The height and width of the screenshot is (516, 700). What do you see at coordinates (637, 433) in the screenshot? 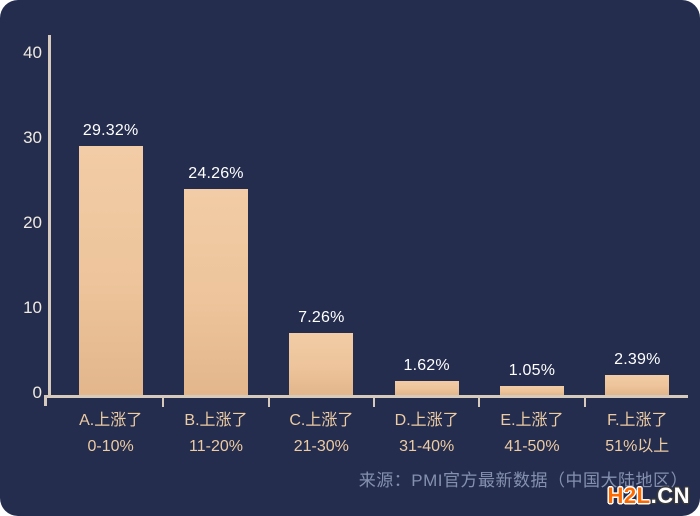
I see `x-category-label: F.上涨了 51%以上` at bounding box center [637, 433].